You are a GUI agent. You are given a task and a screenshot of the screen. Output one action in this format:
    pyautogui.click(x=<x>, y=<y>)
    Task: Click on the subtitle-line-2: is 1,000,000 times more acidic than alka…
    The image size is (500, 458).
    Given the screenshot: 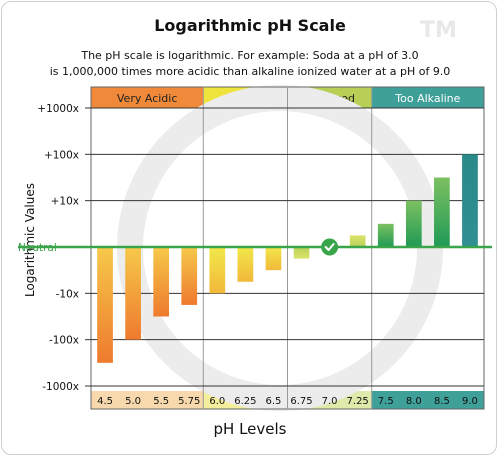 What is the action you would take?
    pyautogui.click(x=250, y=71)
    